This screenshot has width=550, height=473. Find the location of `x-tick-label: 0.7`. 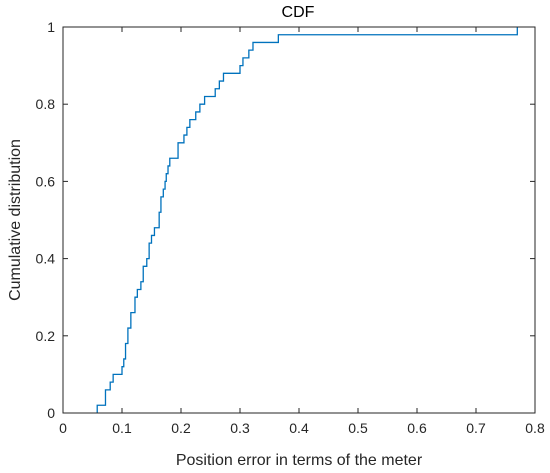

x-tick-label: 0.7 is located at coordinates (476, 428).